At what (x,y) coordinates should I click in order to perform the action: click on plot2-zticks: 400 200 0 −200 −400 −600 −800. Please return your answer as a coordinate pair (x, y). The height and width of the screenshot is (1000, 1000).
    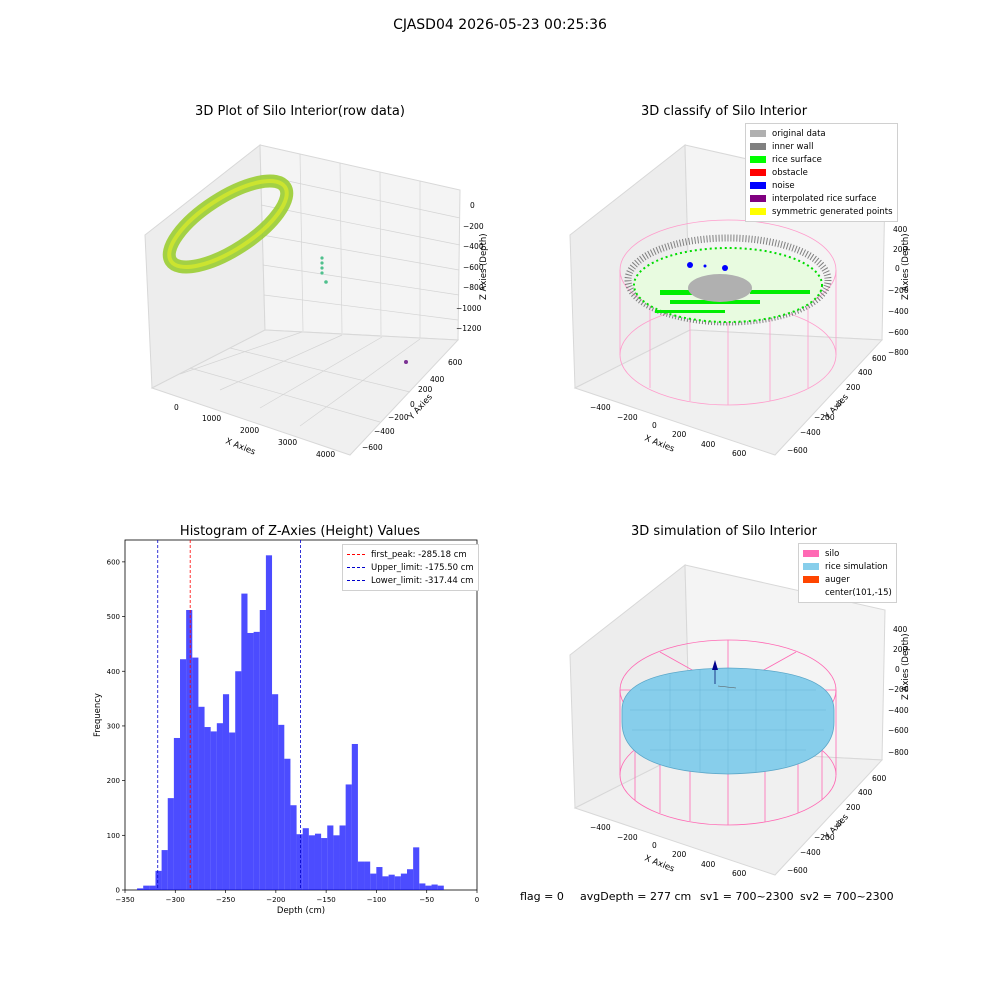
    Looking at the image, I should click on (898, 291).